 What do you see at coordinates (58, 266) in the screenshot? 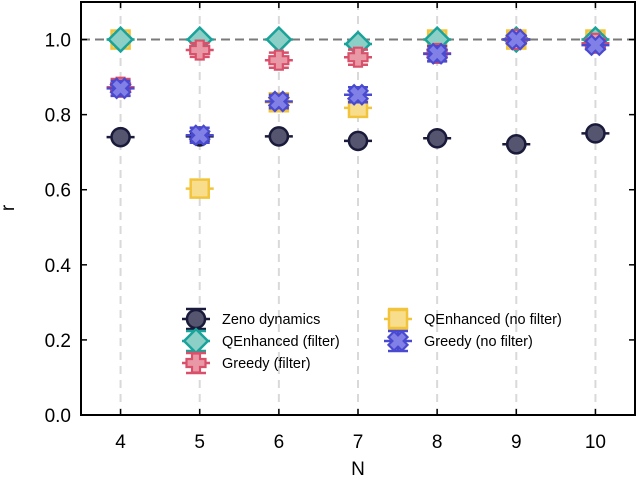
I see `y-tick-label: 0.4` at bounding box center [58, 266].